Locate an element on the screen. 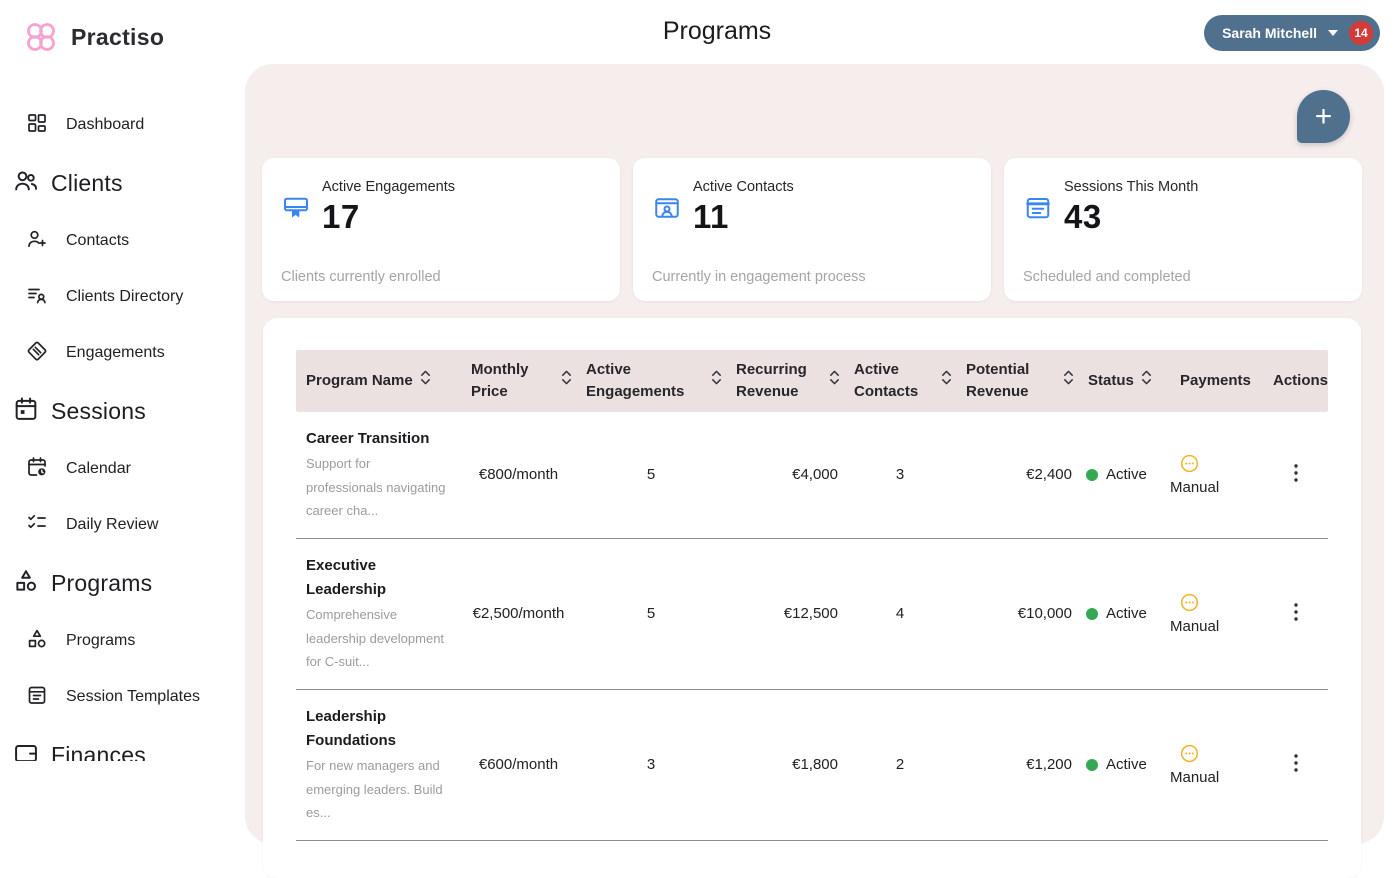  stat-value: 11 is located at coordinates (711, 216).